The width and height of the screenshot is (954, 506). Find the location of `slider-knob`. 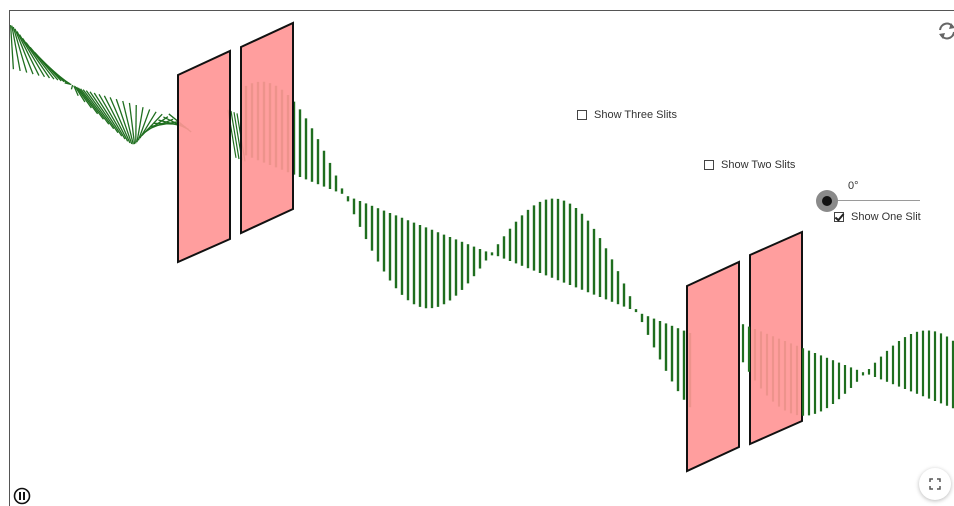

slider-knob is located at coordinates (827, 201).